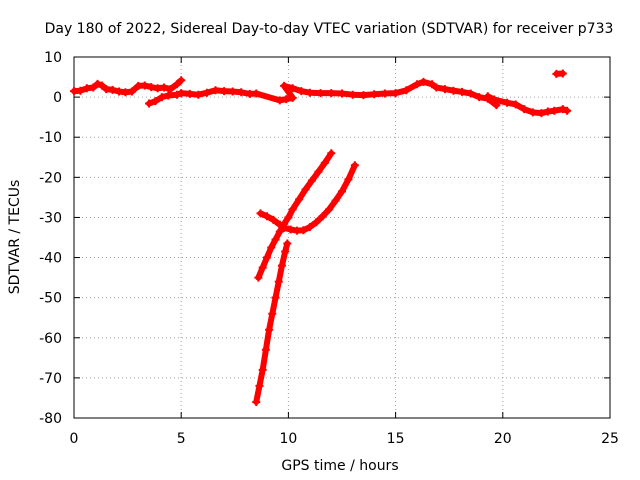 Image resolution: width=640 pixels, height=480 pixels. I want to click on y-tick-label: -10, so click(50, 138).